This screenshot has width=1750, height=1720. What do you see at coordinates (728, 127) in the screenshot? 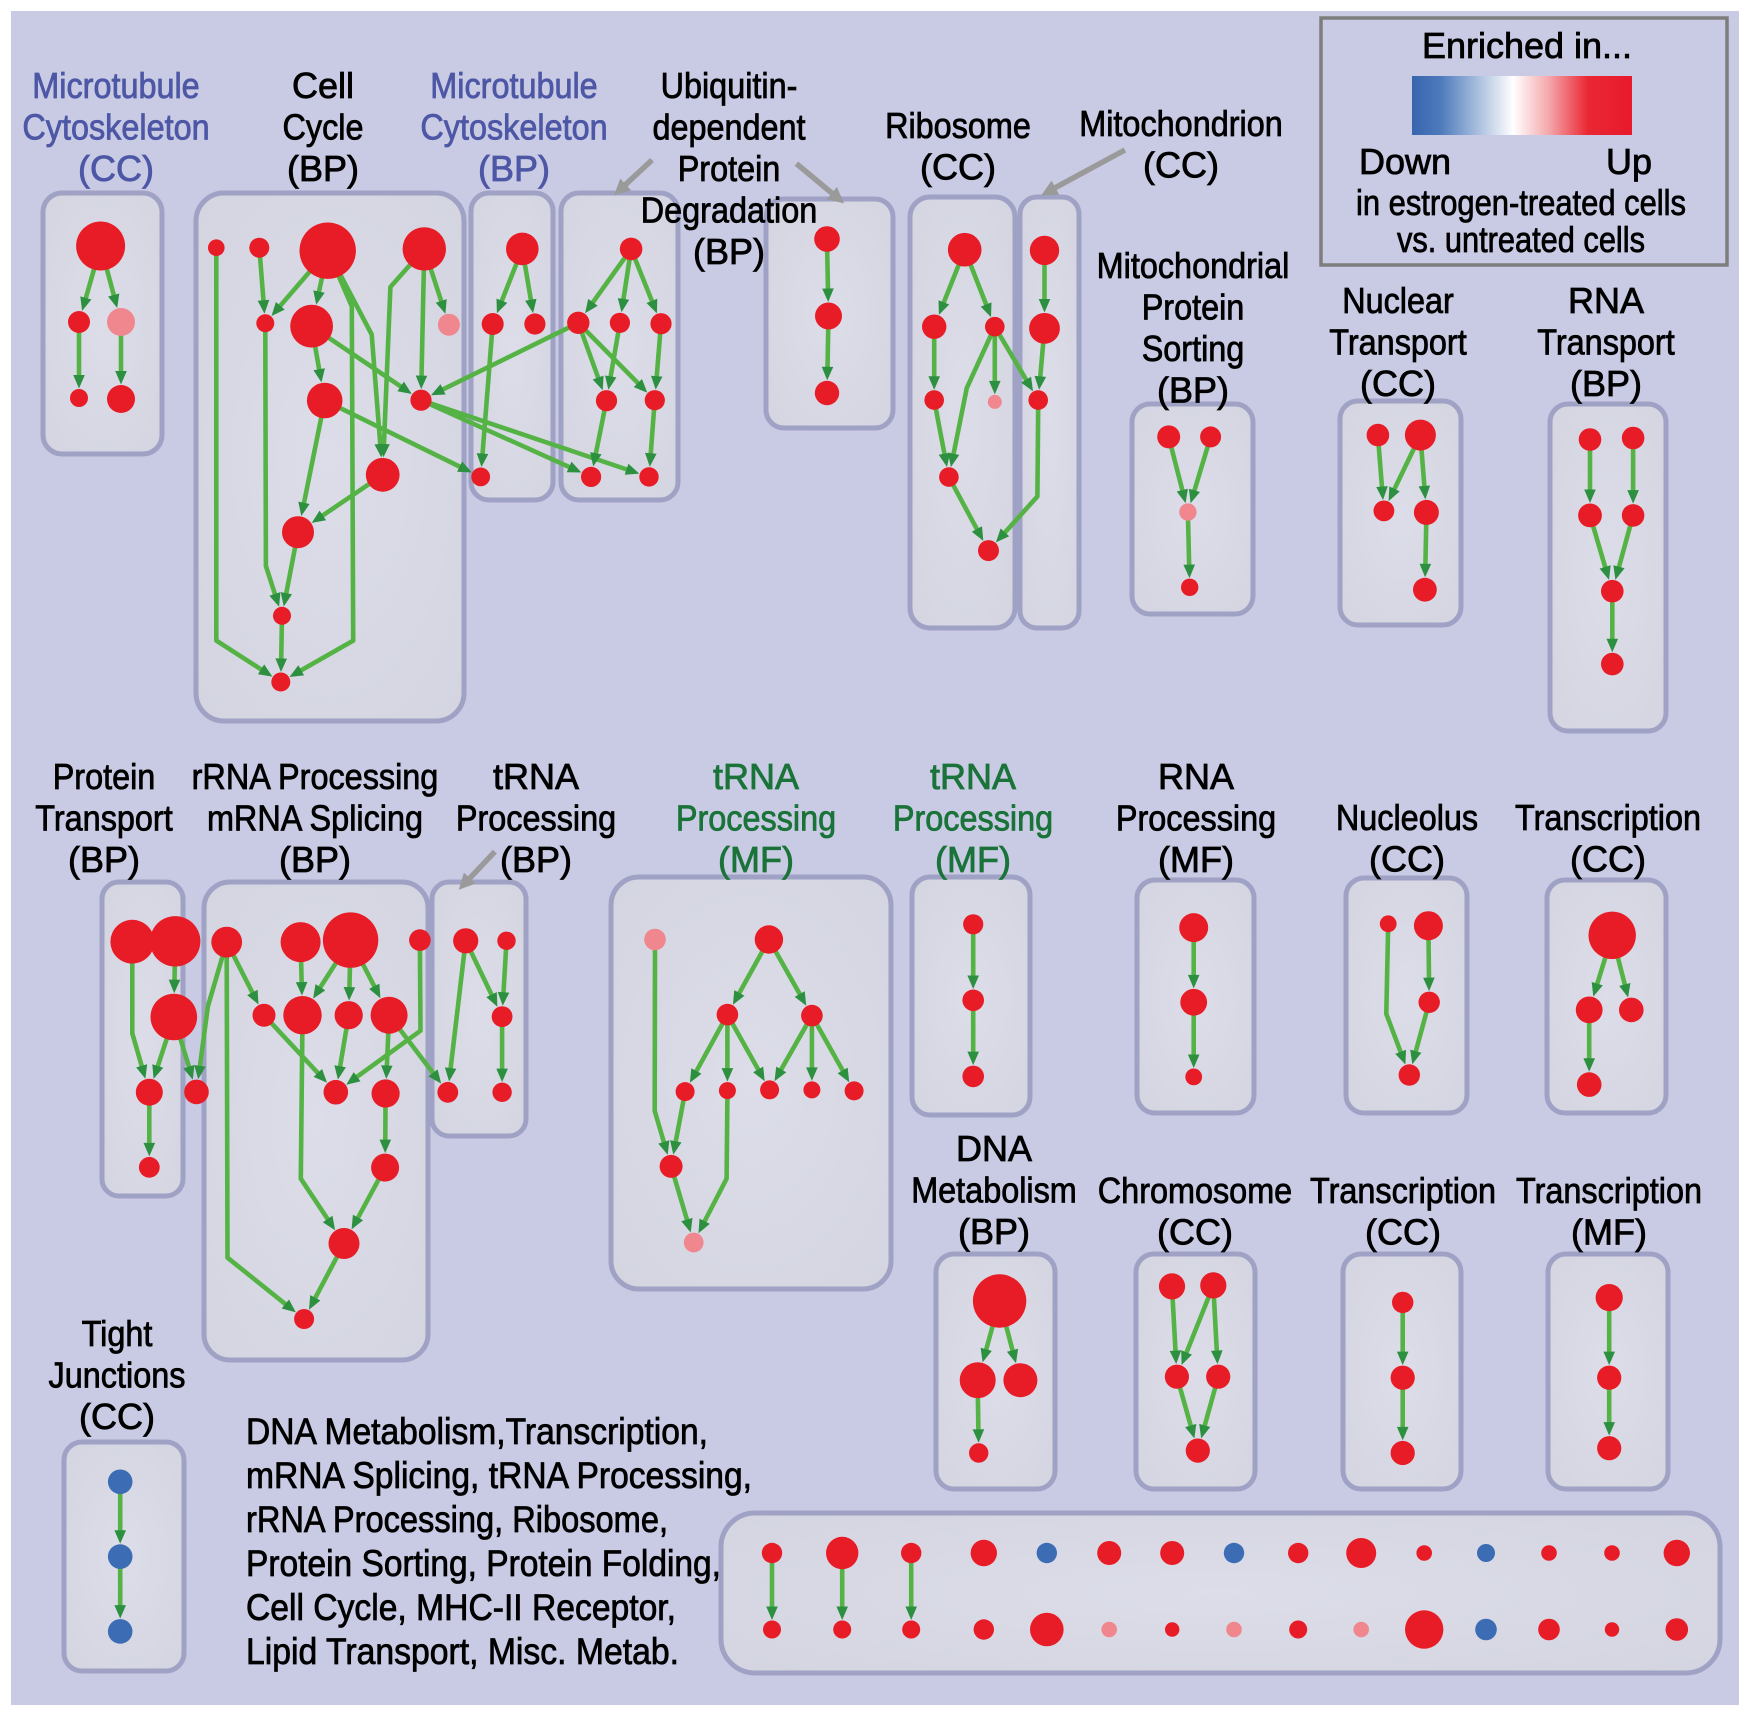
I see `svg-text: dependent` at bounding box center [728, 127].